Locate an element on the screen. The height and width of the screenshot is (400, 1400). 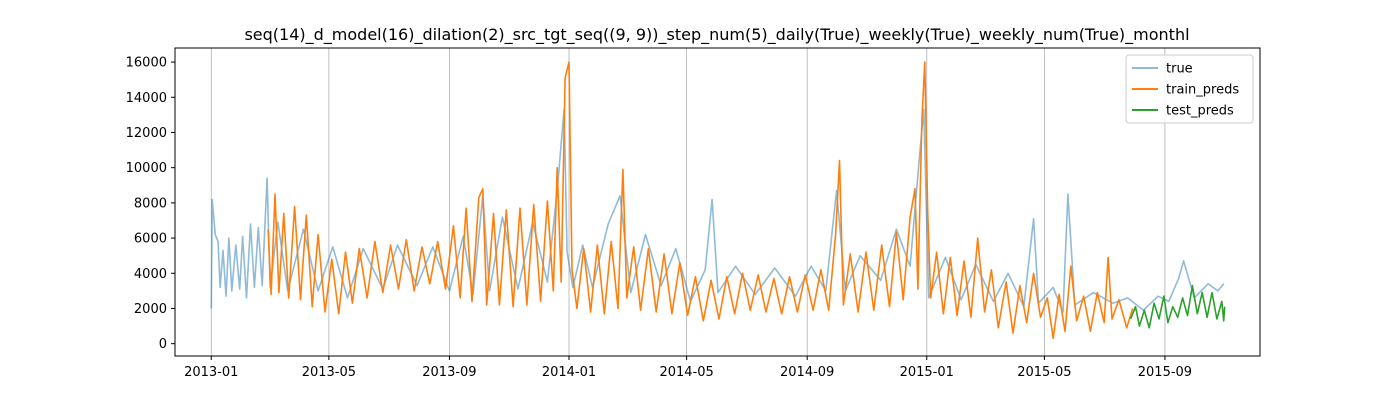
x-tick-label: 2014-01 is located at coordinates (569, 372).